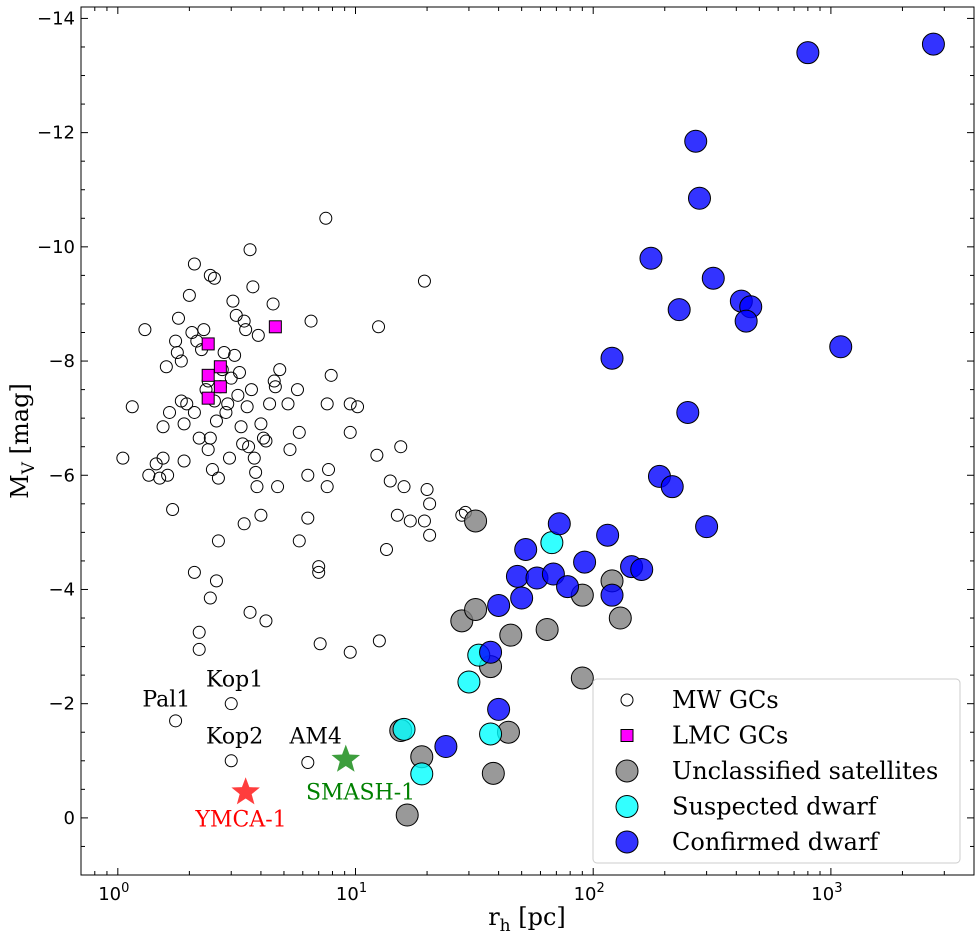 The height and width of the screenshot is (939, 979). Describe the element at coordinates (351, 893) in the screenshot. I see `x-tick-label: 101` at that location.